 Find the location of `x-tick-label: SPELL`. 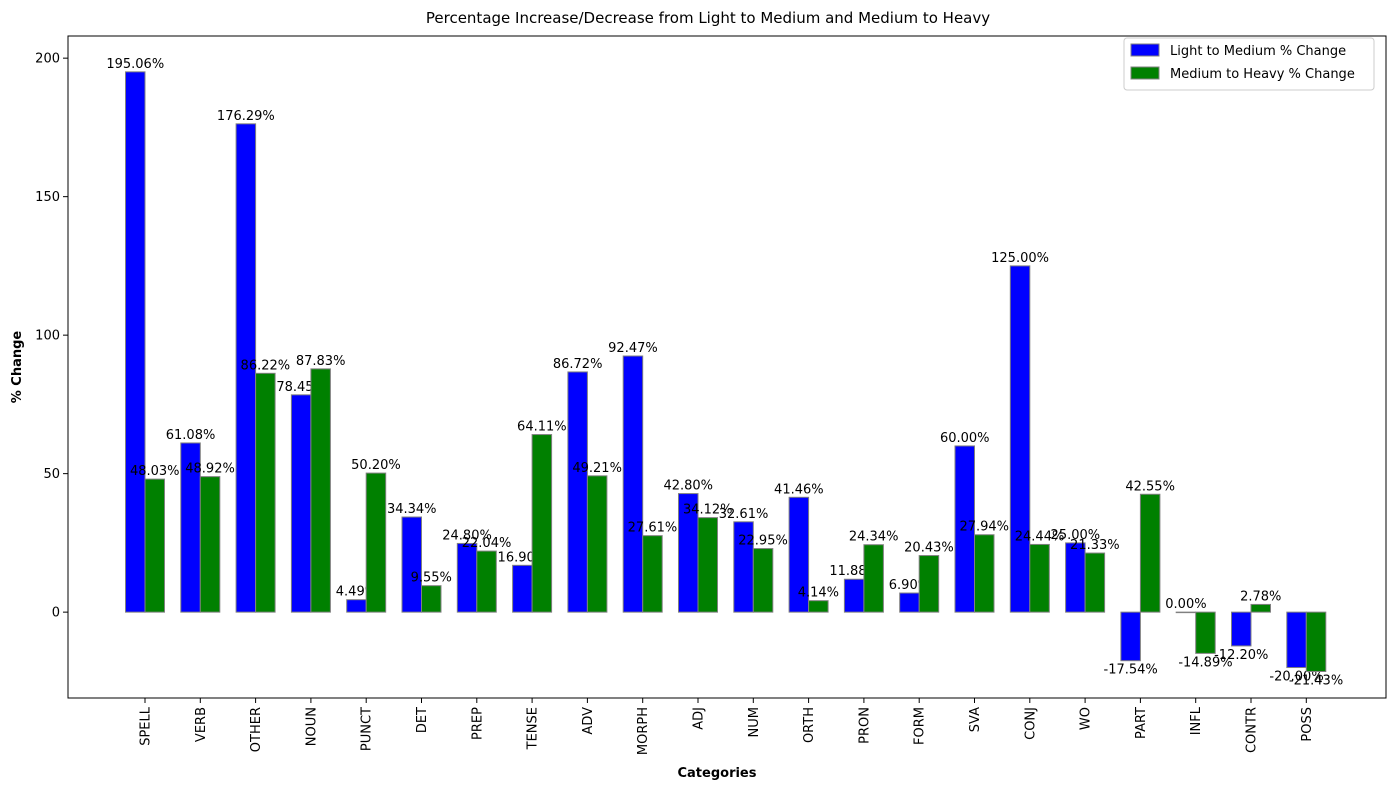

x-tick-label: SPELL is located at coordinates (146, 726).